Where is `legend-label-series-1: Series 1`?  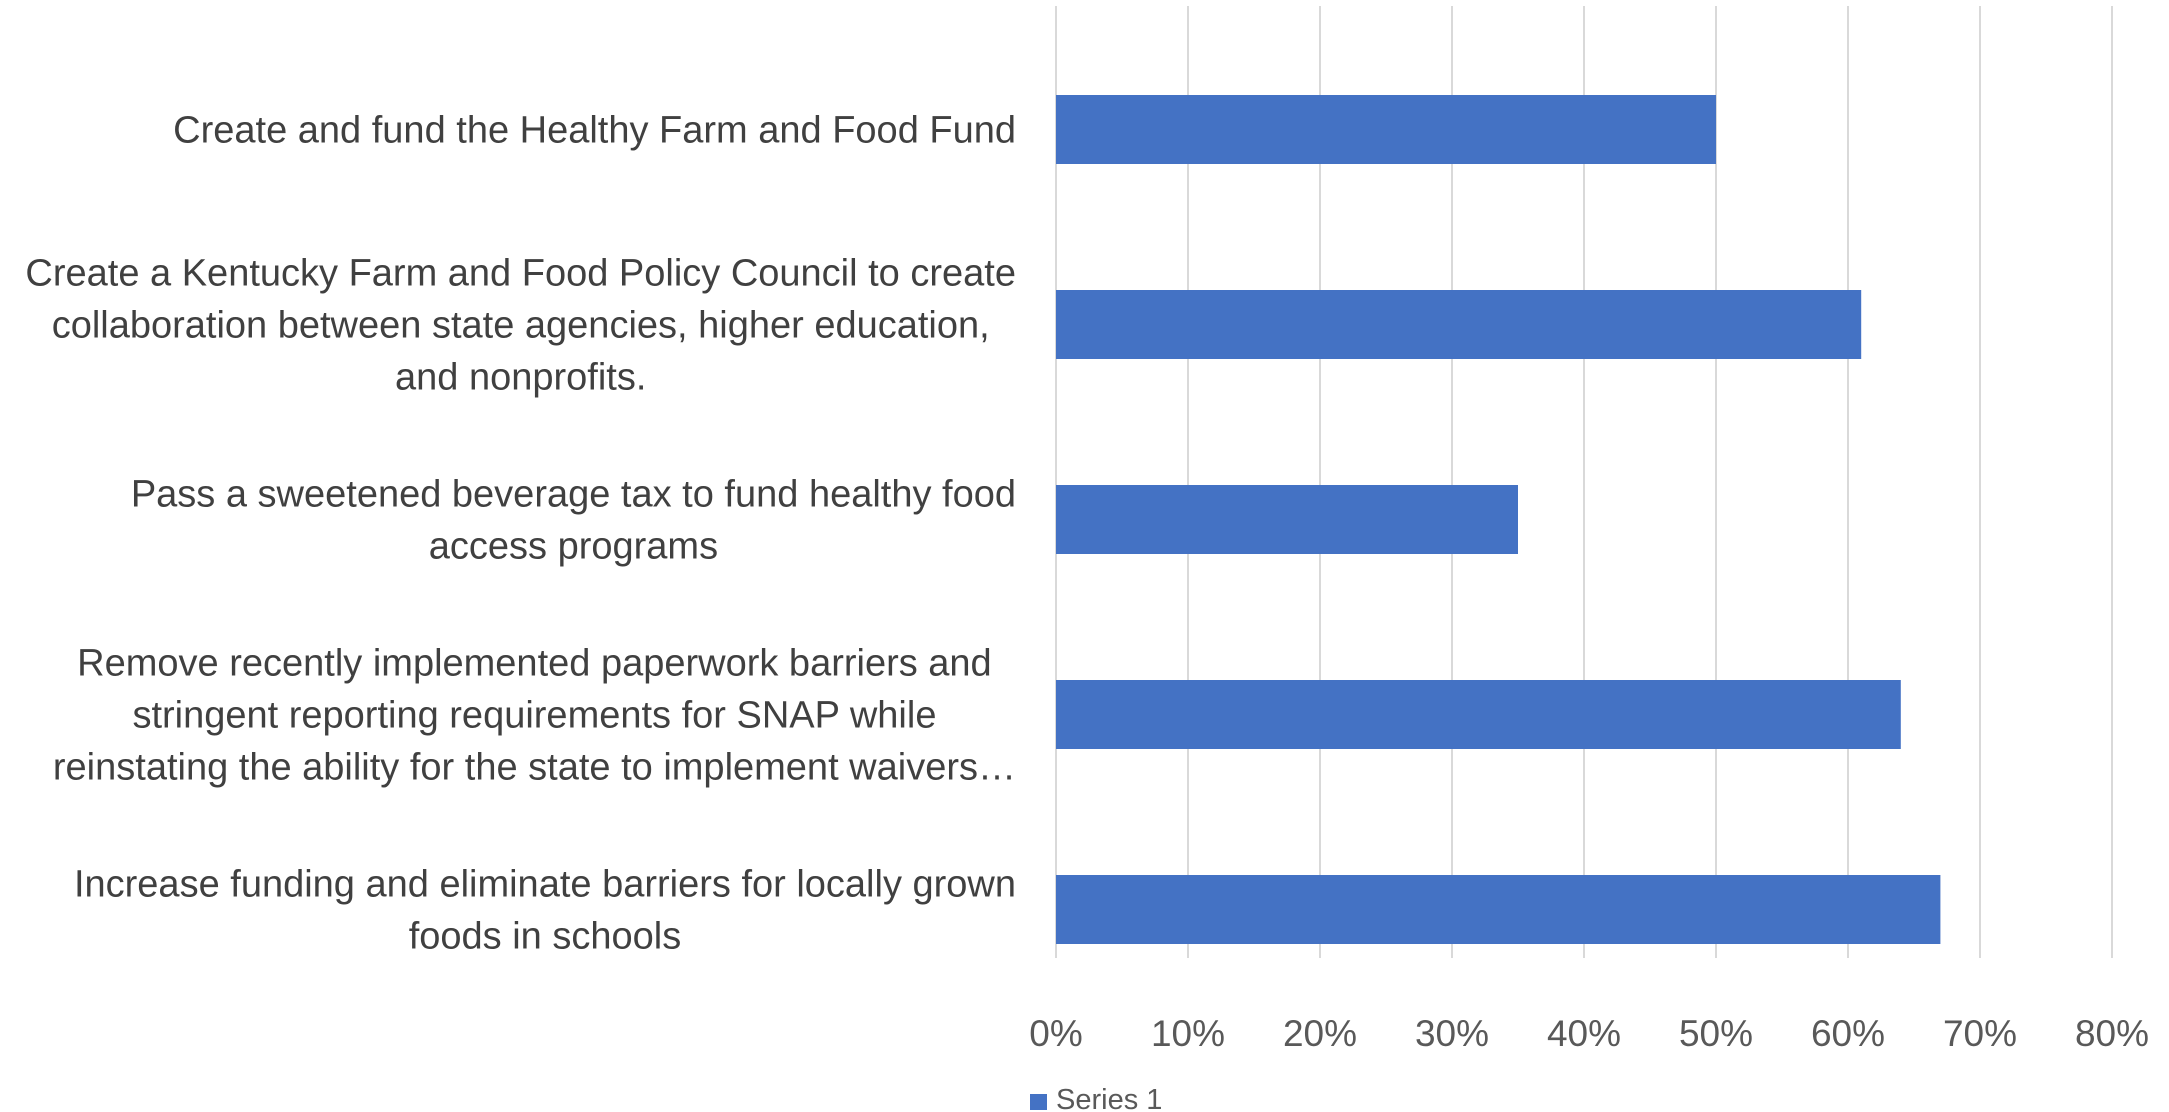
legend-label-series-1: Series 1 is located at coordinates (1109, 1098).